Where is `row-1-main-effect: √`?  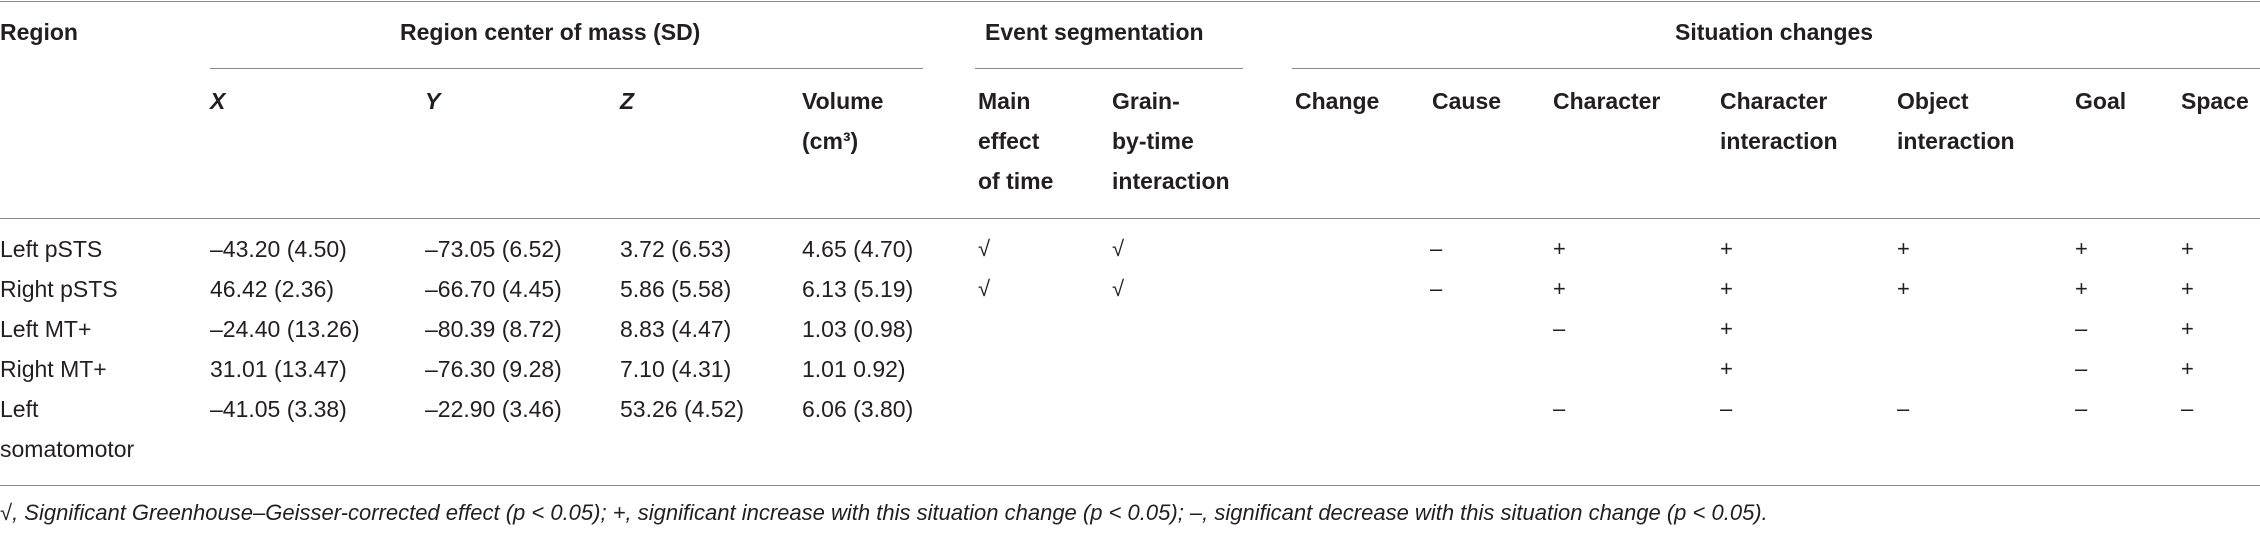 row-1-main-effect: √ is located at coordinates (984, 288).